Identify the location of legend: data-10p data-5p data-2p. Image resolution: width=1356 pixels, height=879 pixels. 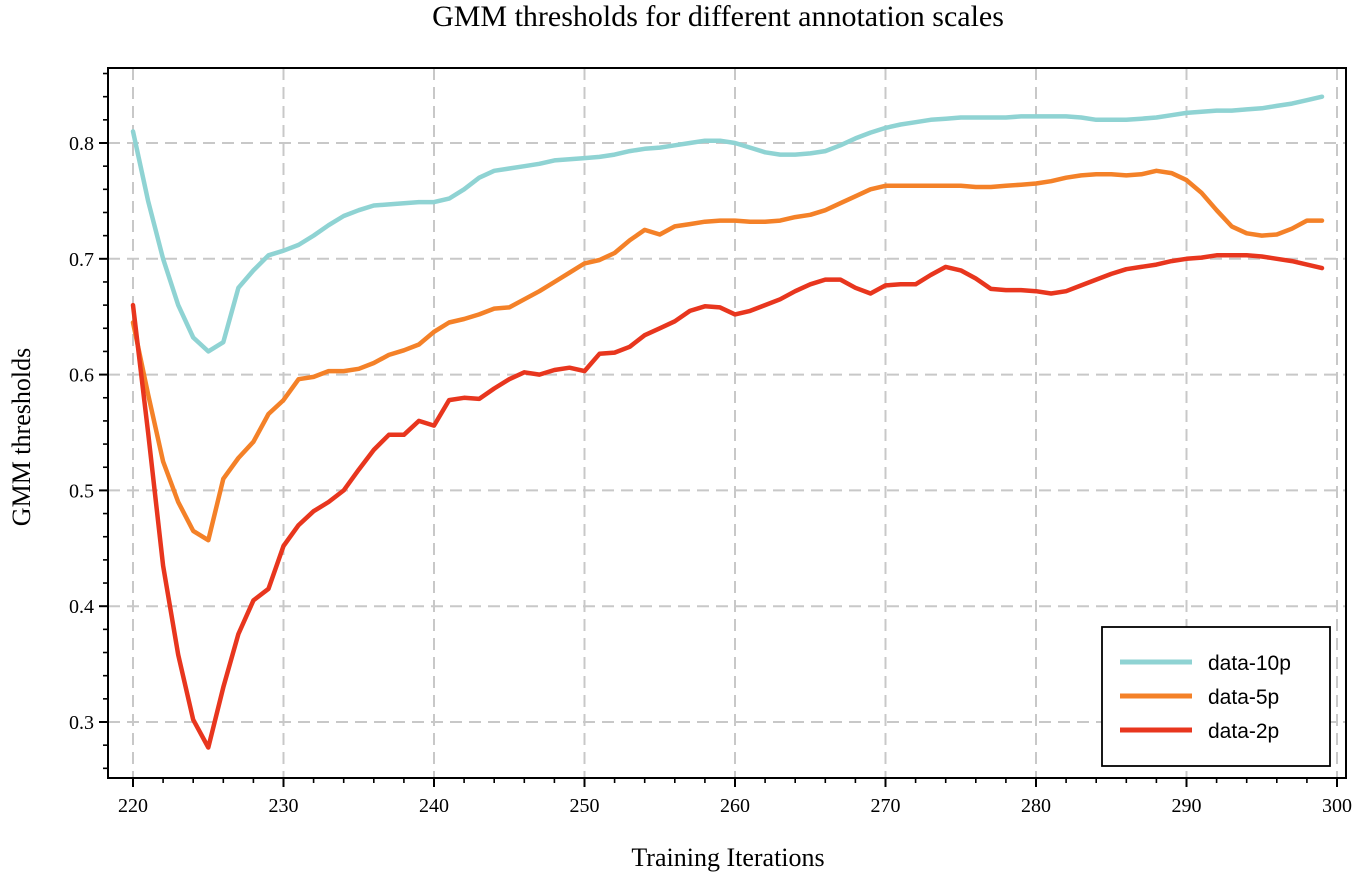
(1216, 696).